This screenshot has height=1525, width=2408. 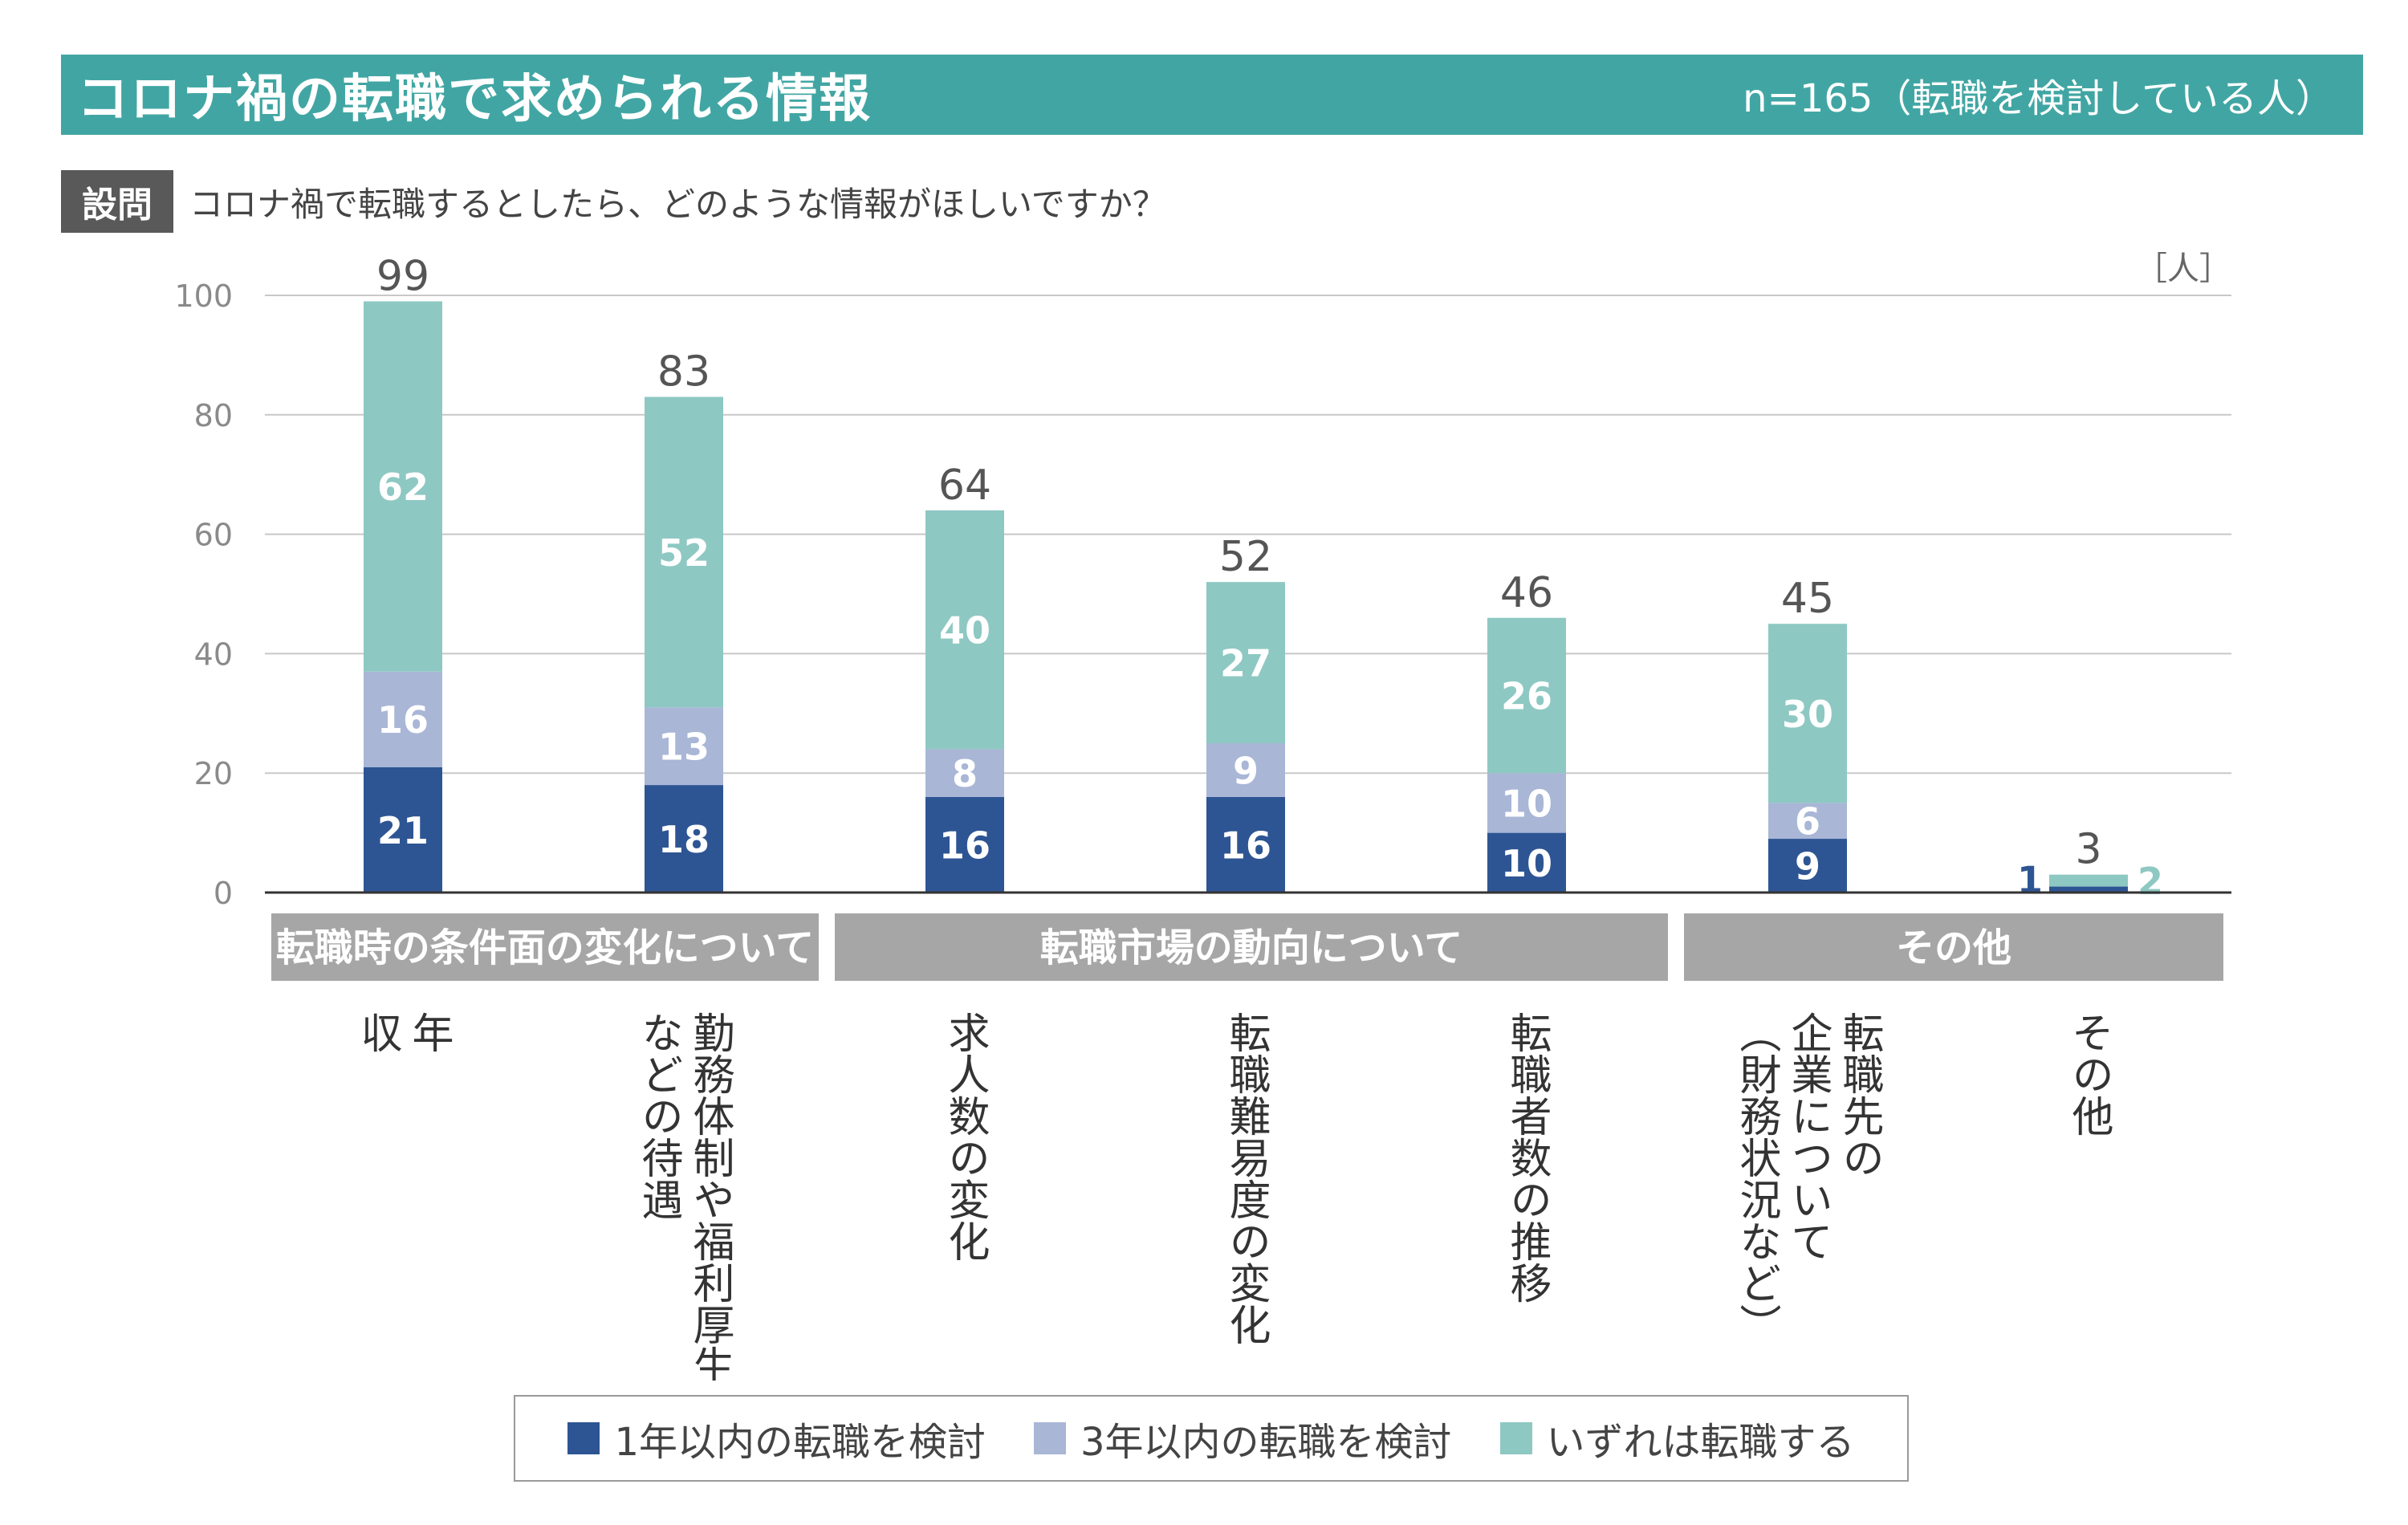 I want to click on question-text: コロナ禍で転職するとしたら、どのような情報がほしいですか？, so click(x=677, y=204).